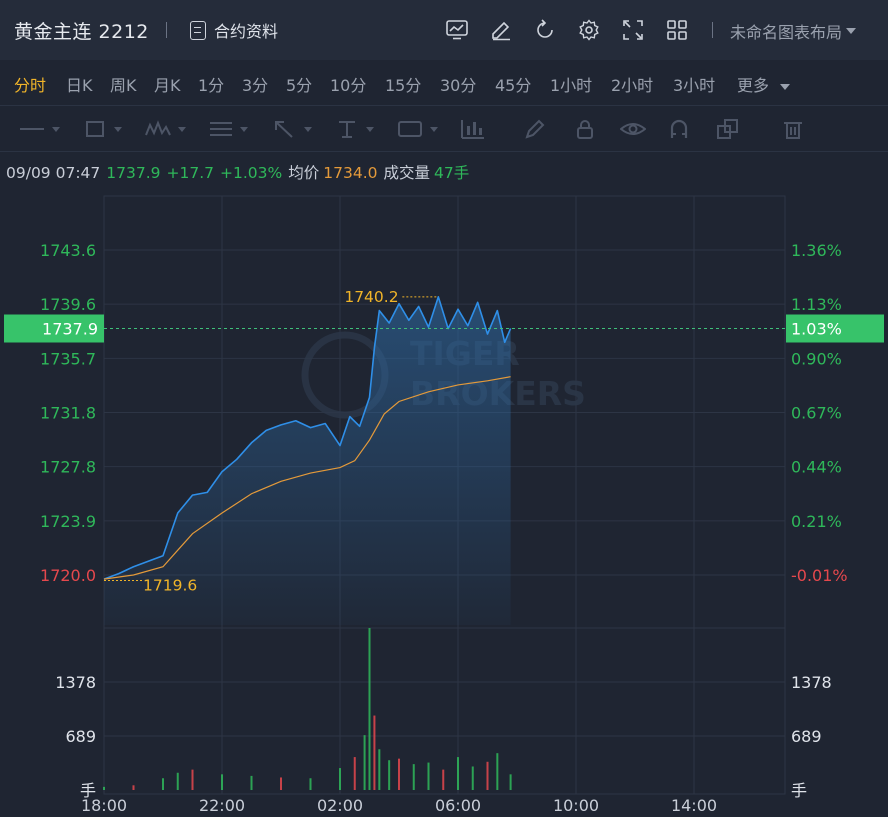 This screenshot has width=888, height=817. What do you see at coordinates (793, 129) in the screenshot?
I see `trash-icon` at bounding box center [793, 129].